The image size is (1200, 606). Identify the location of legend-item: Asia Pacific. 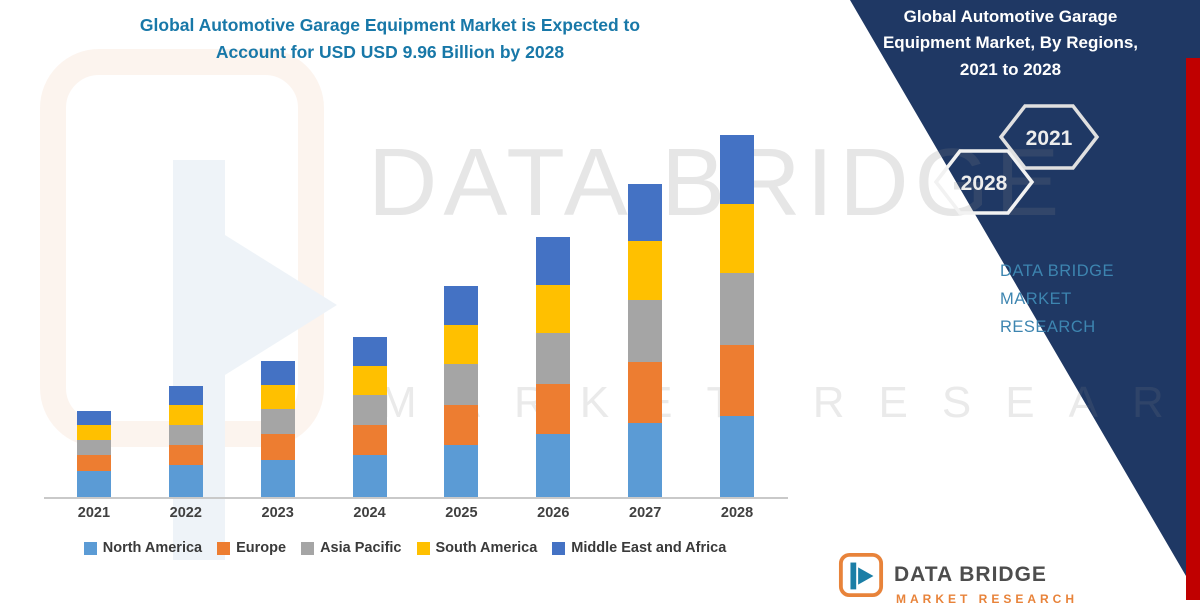
(351, 548).